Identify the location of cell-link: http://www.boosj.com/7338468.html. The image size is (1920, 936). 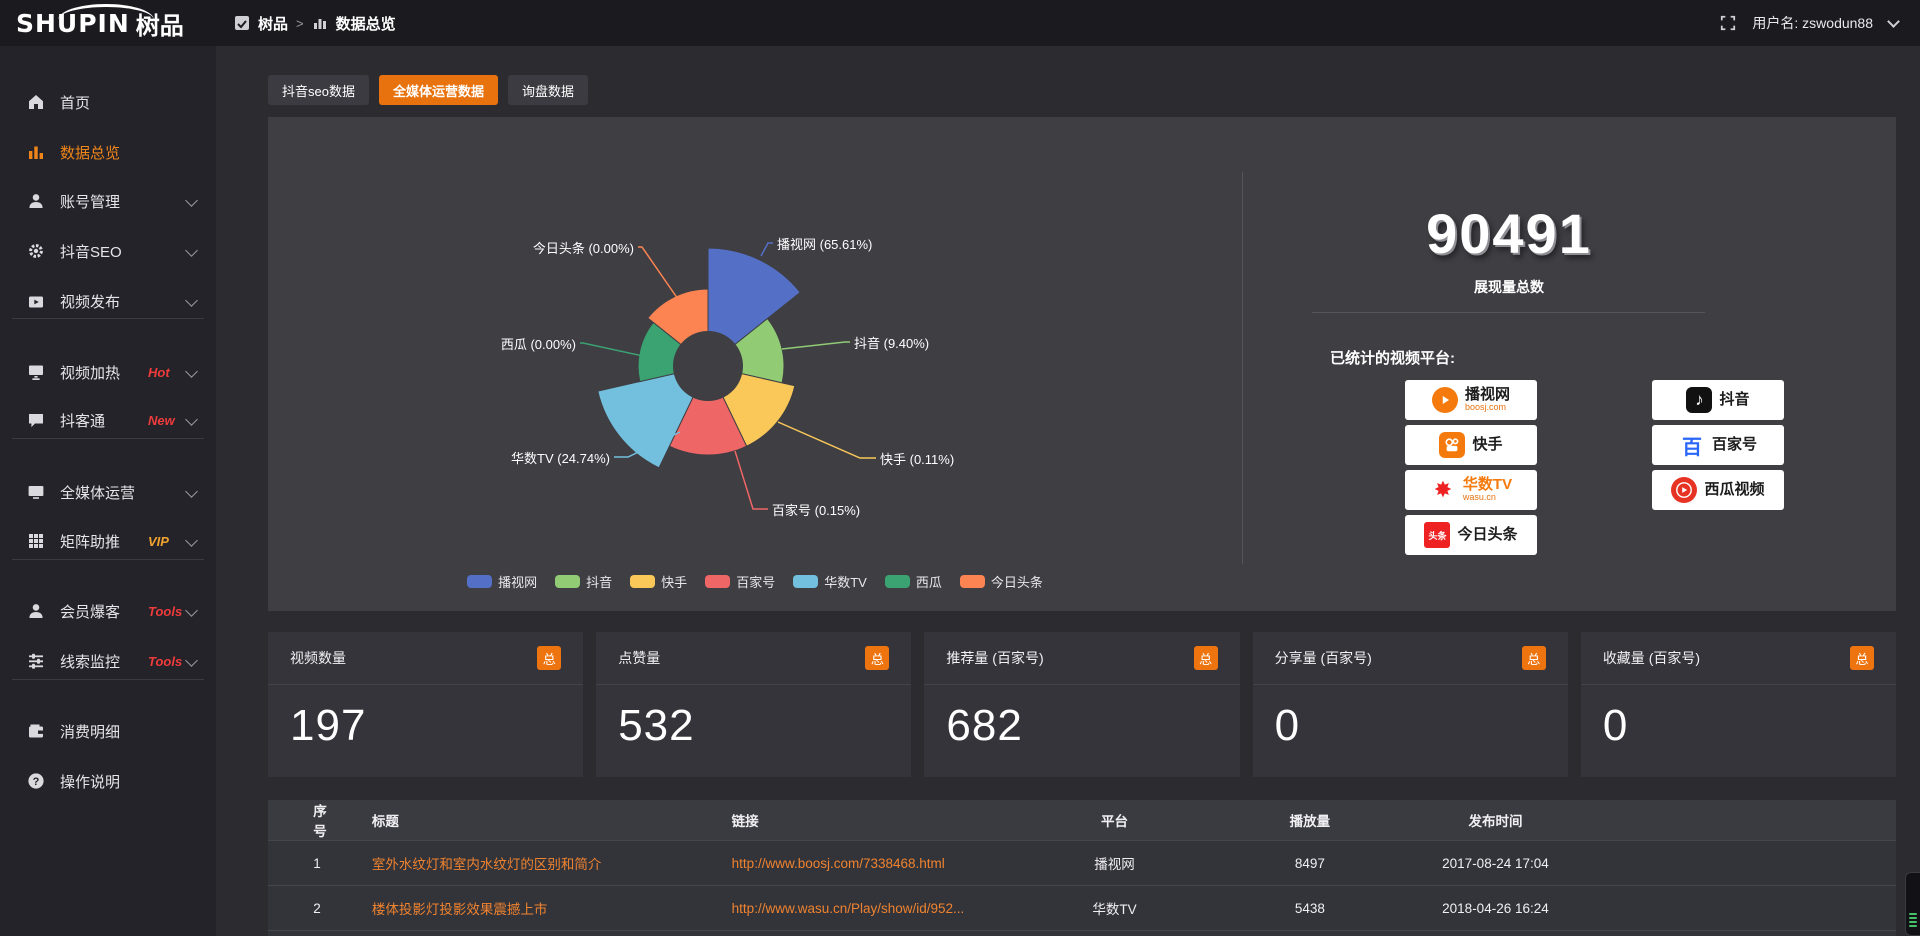
(838, 863).